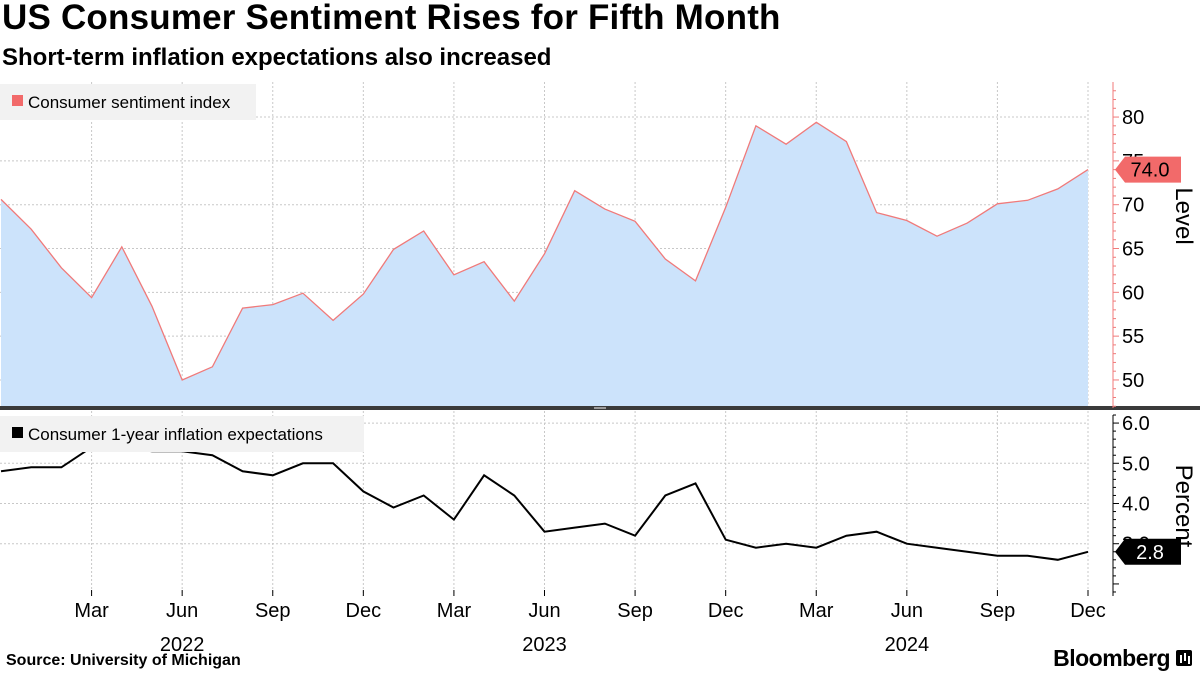 This screenshot has height=675, width=1200. What do you see at coordinates (1133, 381) in the screenshot?
I see `top-y-tick-label: 50` at bounding box center [1133, 381].